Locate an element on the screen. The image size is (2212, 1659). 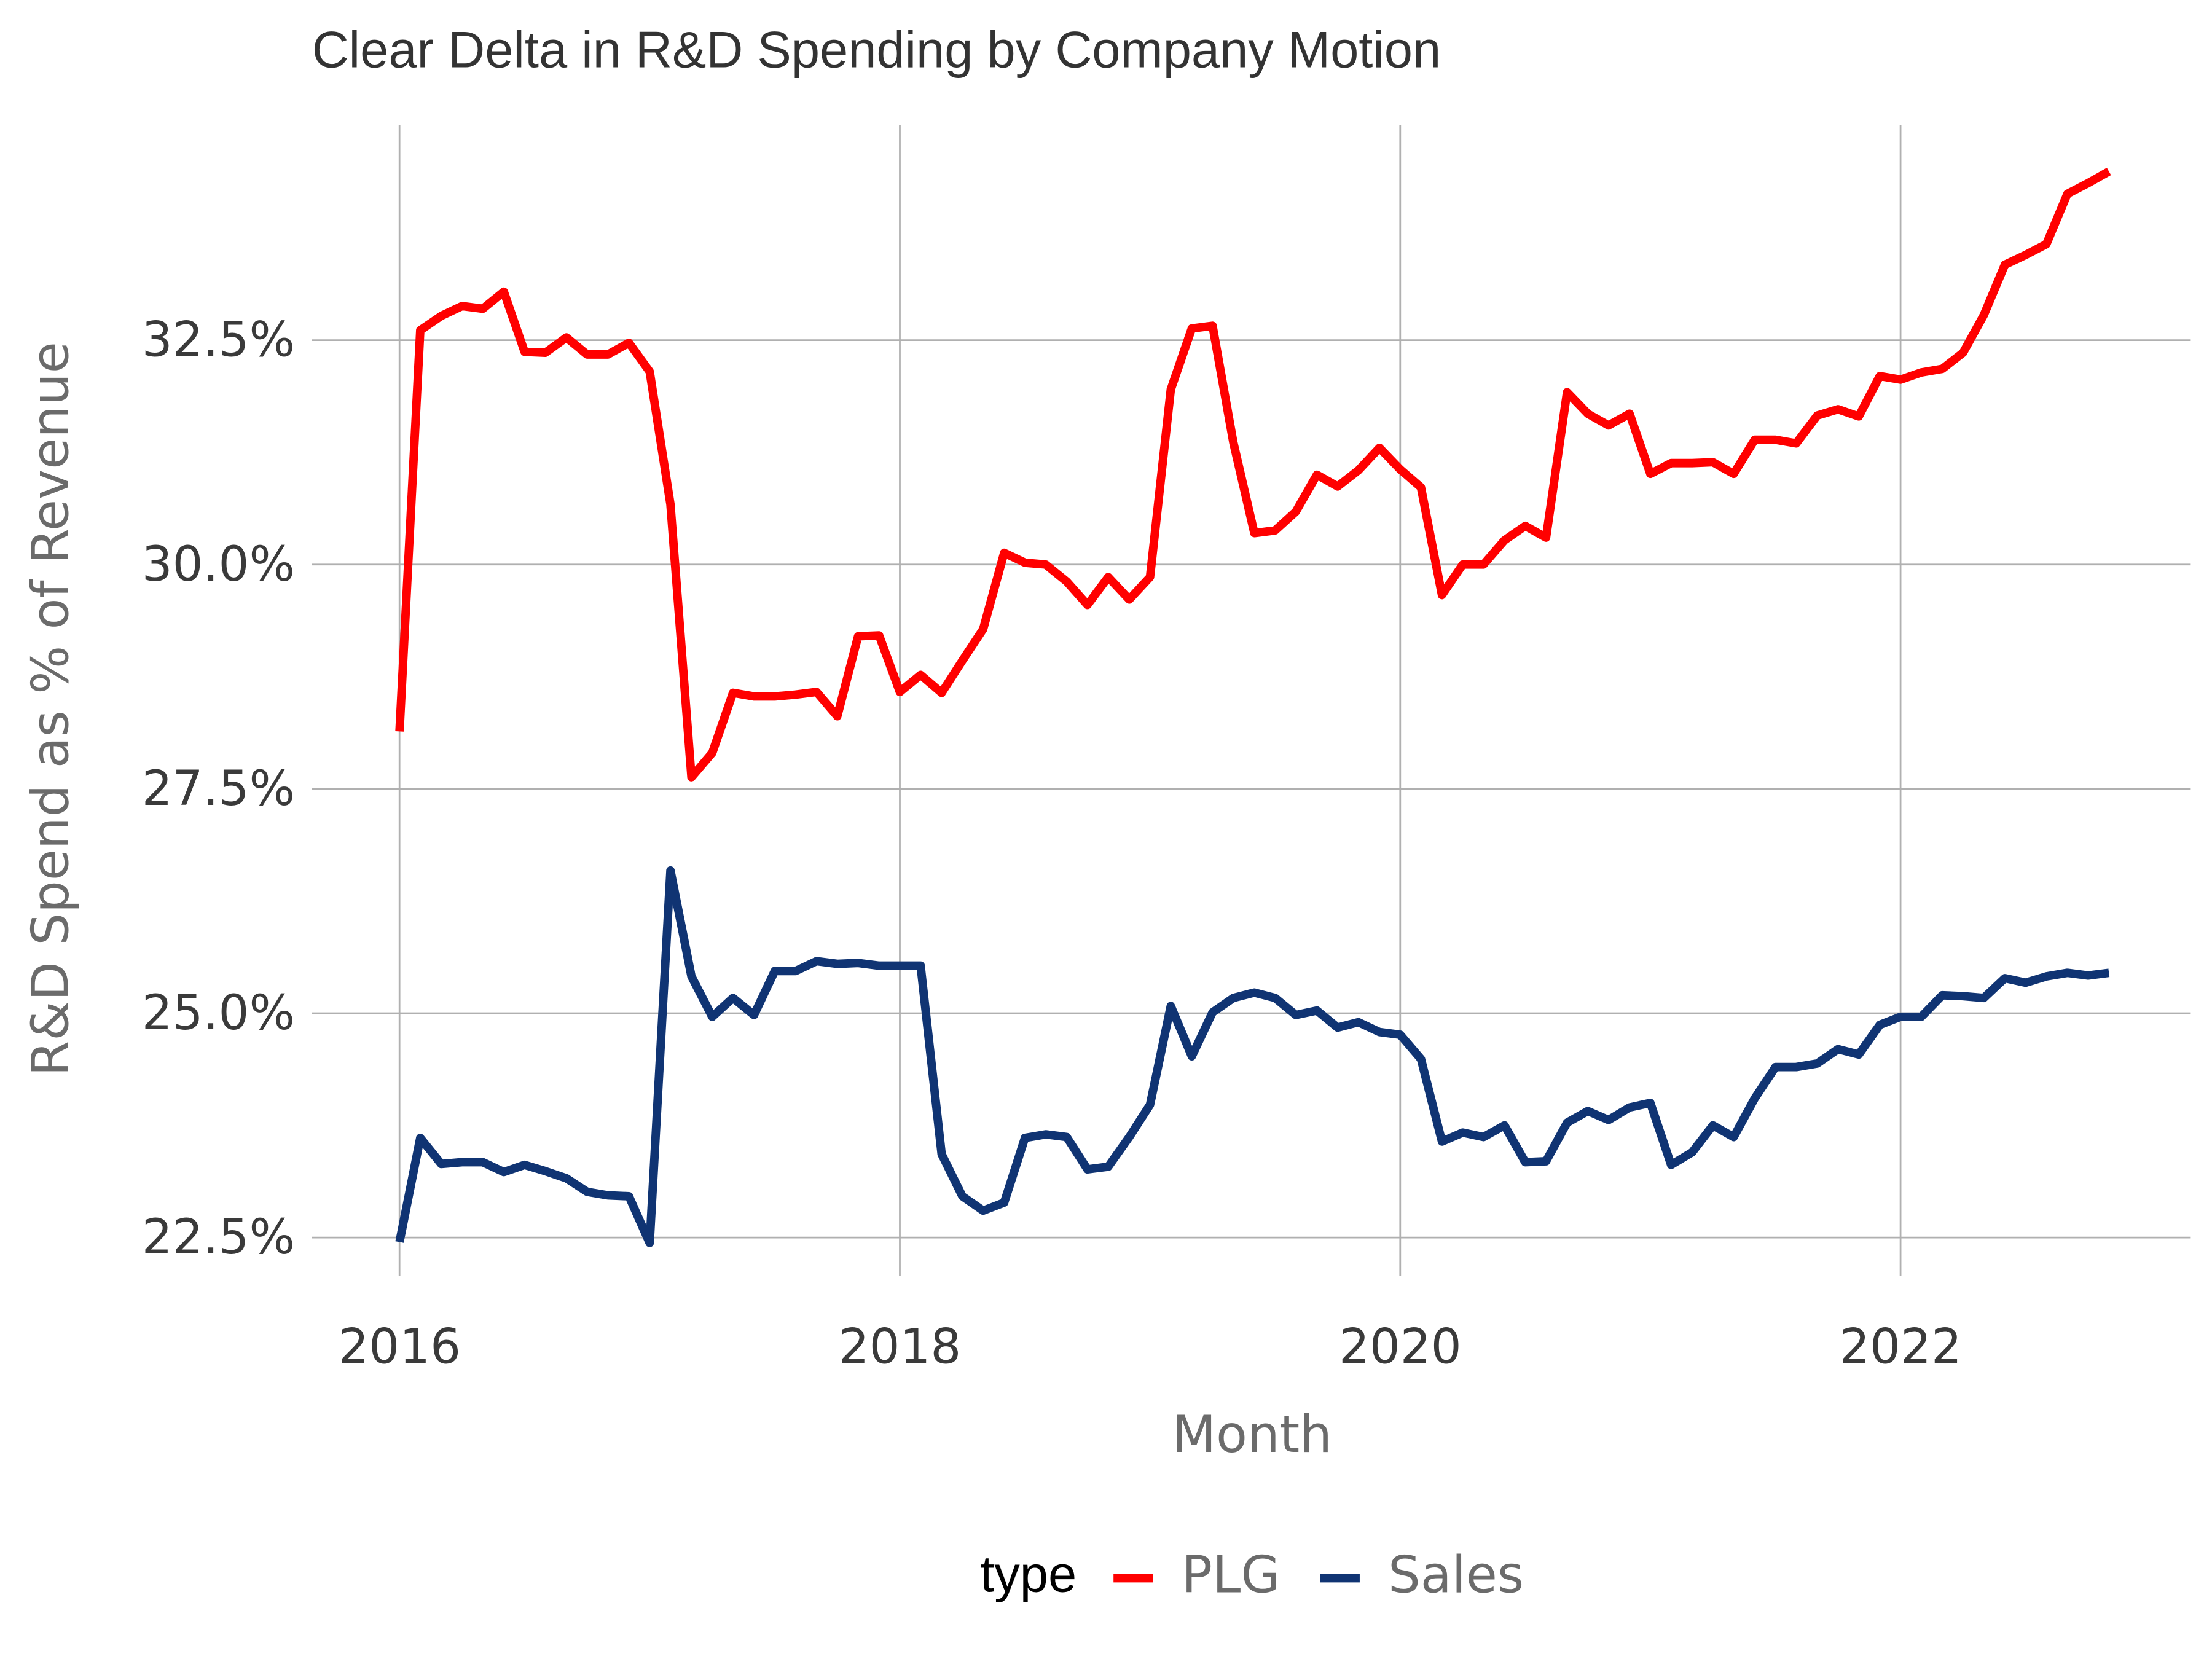
x-tick-label: 2020 is located at coordinates (1400, 1346).